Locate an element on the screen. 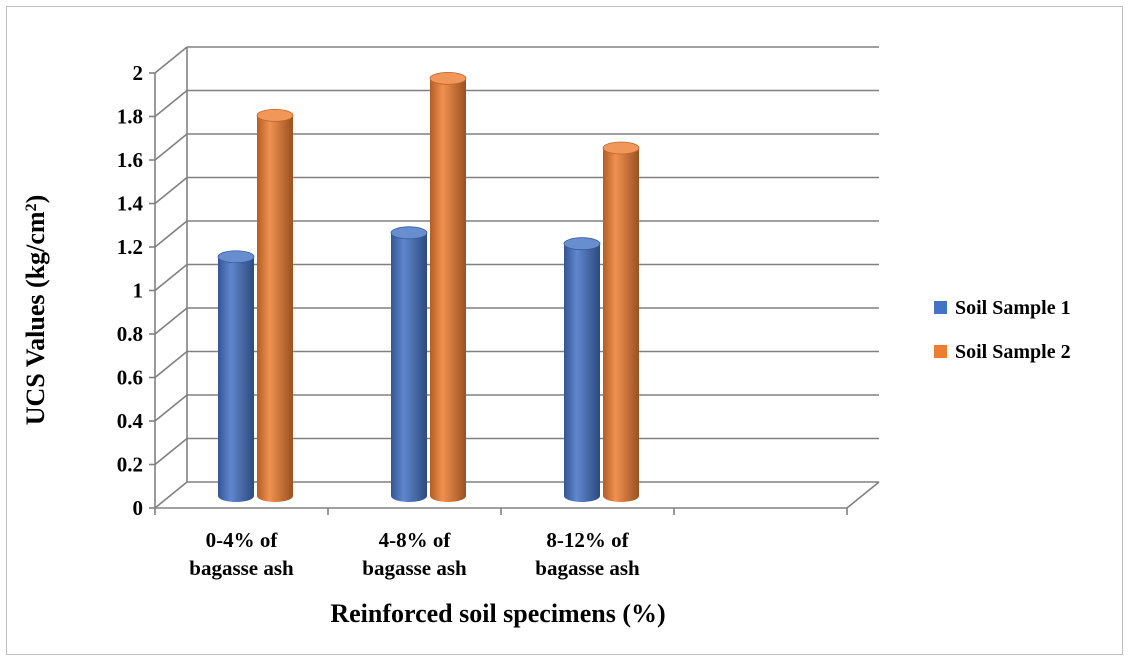  y-axis-title-tail: ) is located at coordinates (35, 199).